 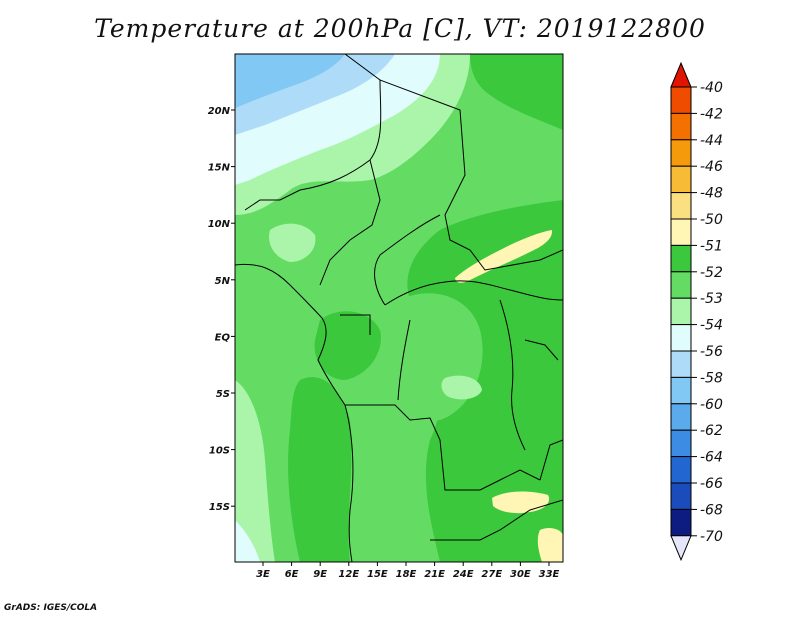 I want to click on colorbar-label: -66, so click(x=711, y=484).